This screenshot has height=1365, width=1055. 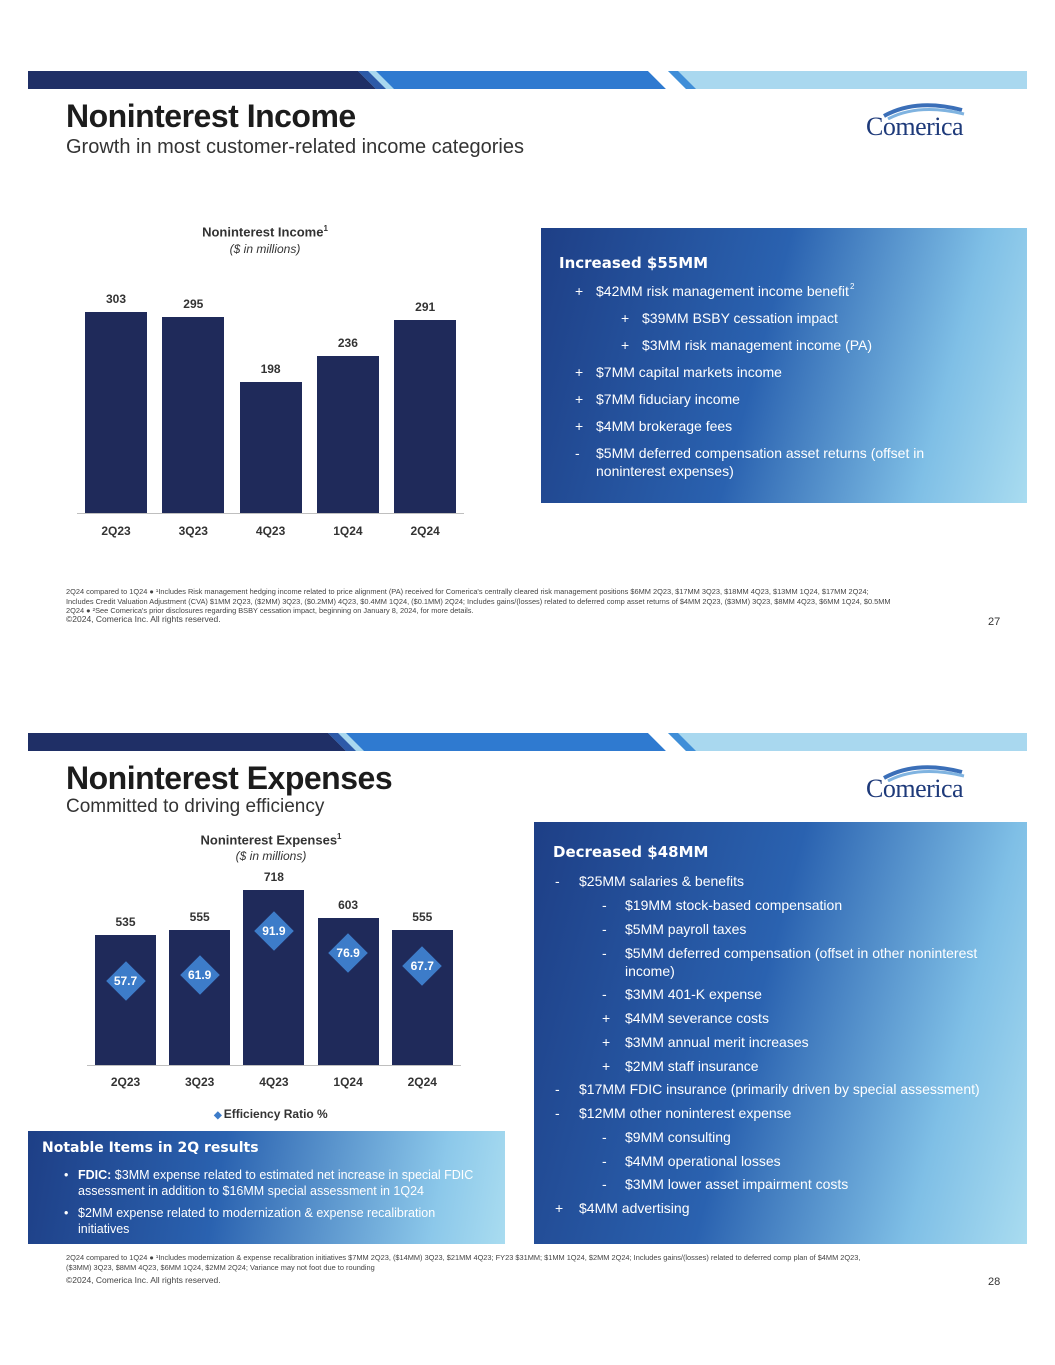 I want to click on panel-list-text: income), so click(x=650, y=971).